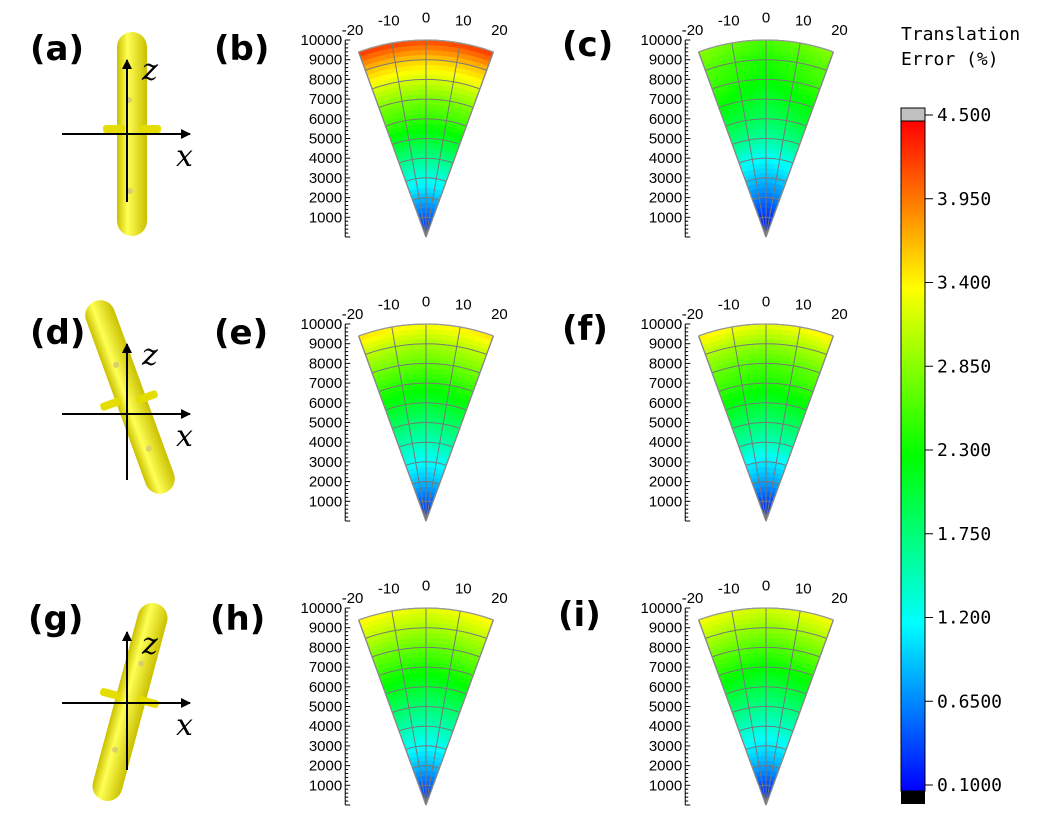 The width and height of the screenshot is (1041, 819). What do you see at coordinates (426, 17) in the screenshot?
I see `angle-tick-label: 0` at bounding box center [426, 17].